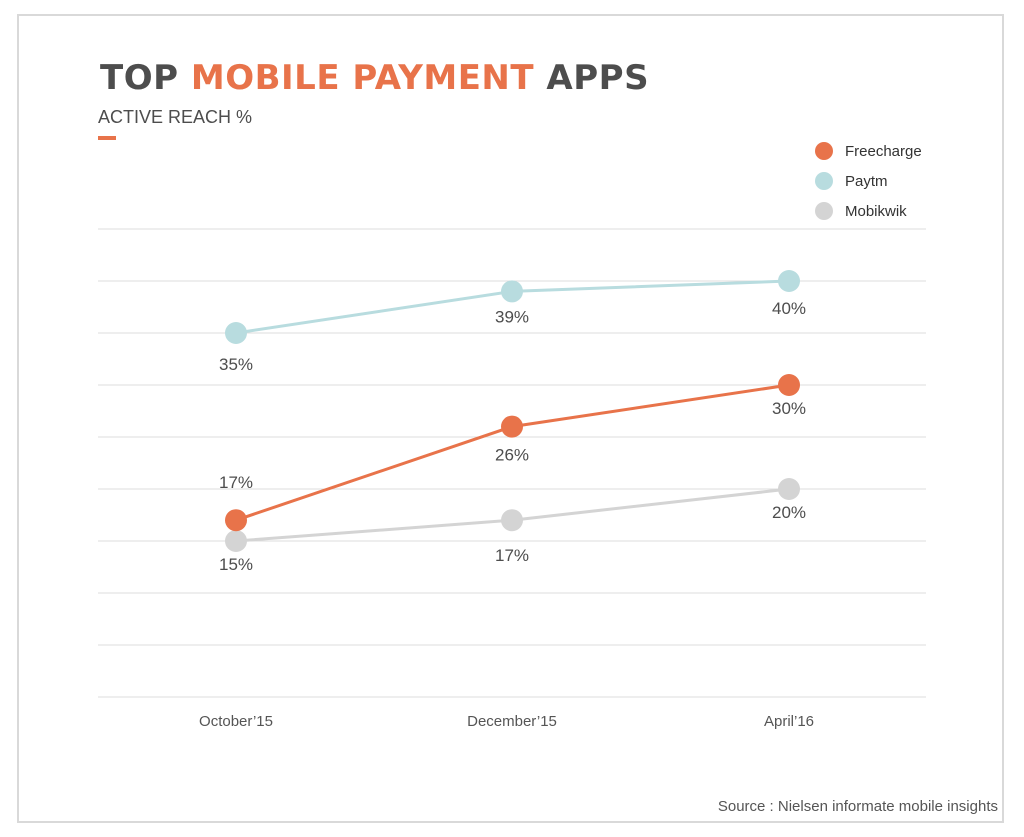  What do you see at coordinates (512, 455) in the screenshot?
I see `freecharge-data-label: 26%` at bounding box center [512, 455].